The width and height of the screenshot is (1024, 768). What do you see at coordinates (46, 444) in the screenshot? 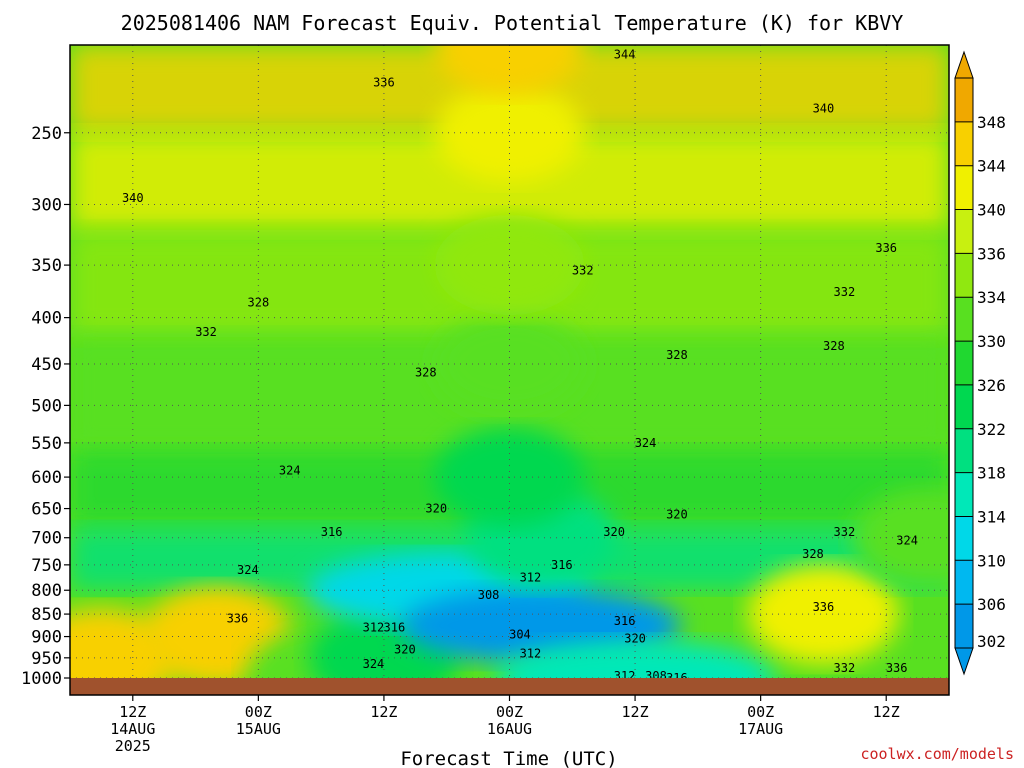
I see `y-tick-label: 550` at bounding box center [46, 444].